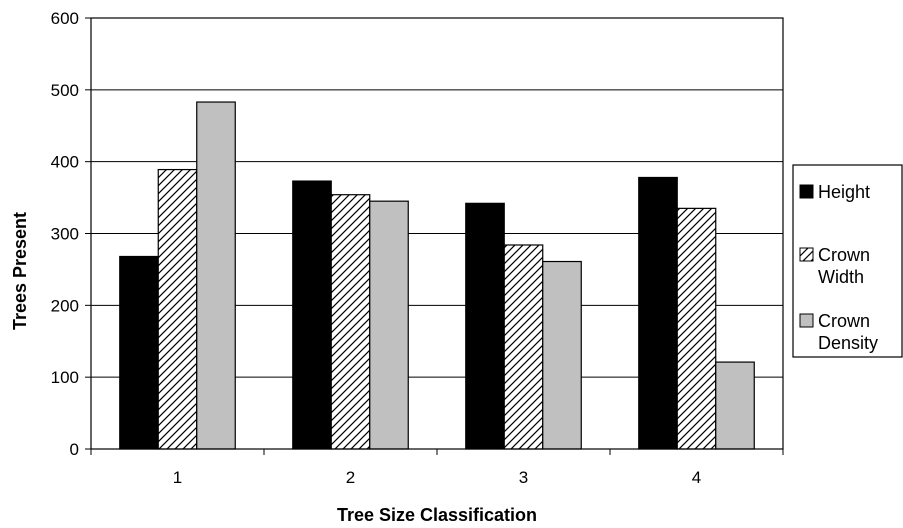 Image resolution: width=903 pixels, height=528 pixels. Describe the element at coordinates (437, 477) in the screenshot. I see `x-tick-labels: 1 2 3 4` at that location.